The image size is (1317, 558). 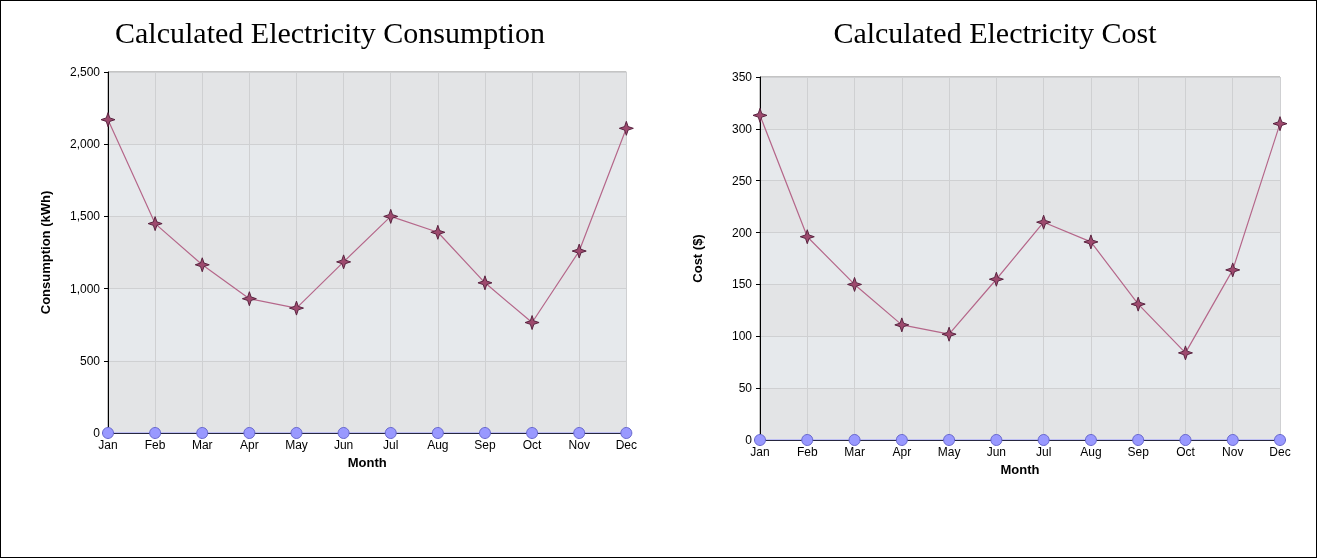 I want to click on y-tick-label: 500, so click(x=90, y=360).